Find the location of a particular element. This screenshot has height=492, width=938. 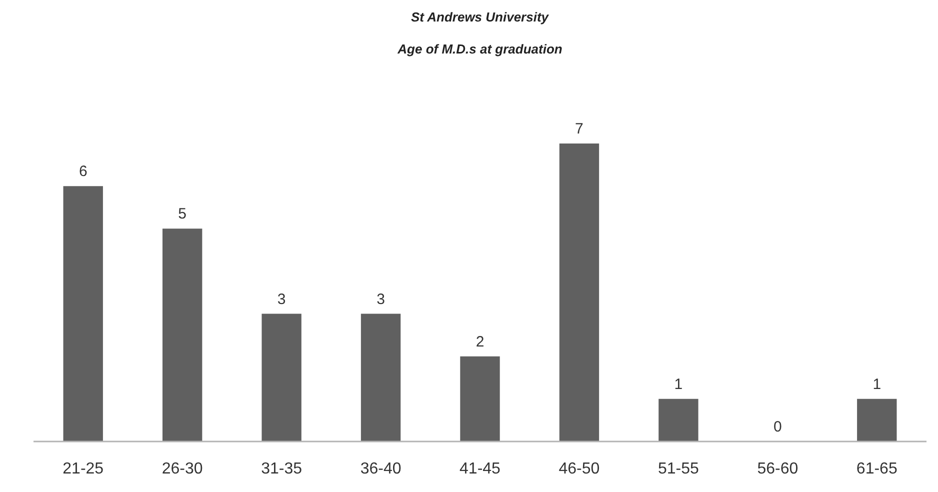

data-label: 7 is located at coordinates (579, 129).